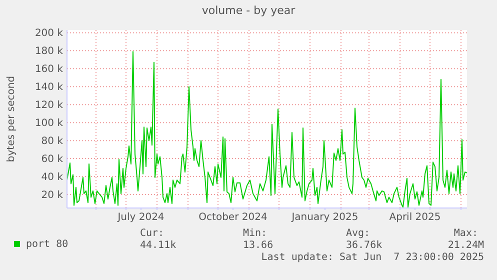 This screenshot has height=280, width=497. What do you see at coordinates (52, 160) in the screenshot?
I see `y-tick-label: 60 k` at bounding box center [52, 160].